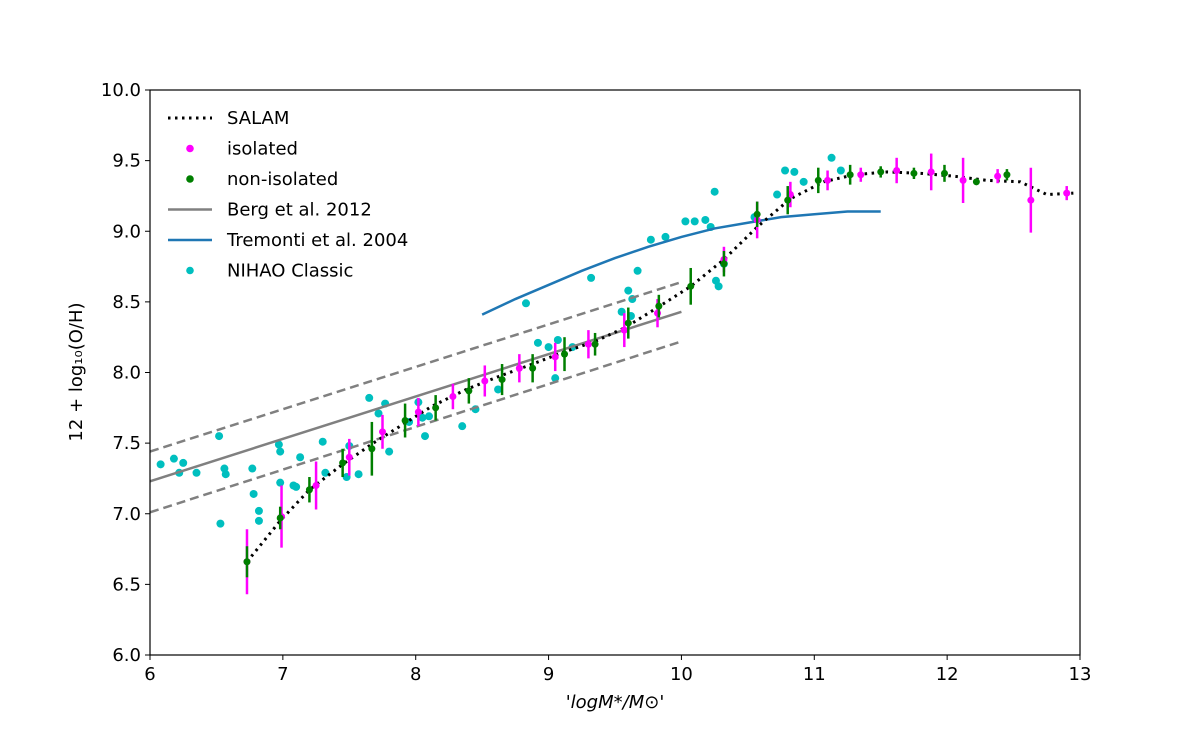 This screenshot has height=750, width=1200. Describe the element at coordinates (126, 302) in the screenshot. I see `y-tick-label: 8.5` at that location.